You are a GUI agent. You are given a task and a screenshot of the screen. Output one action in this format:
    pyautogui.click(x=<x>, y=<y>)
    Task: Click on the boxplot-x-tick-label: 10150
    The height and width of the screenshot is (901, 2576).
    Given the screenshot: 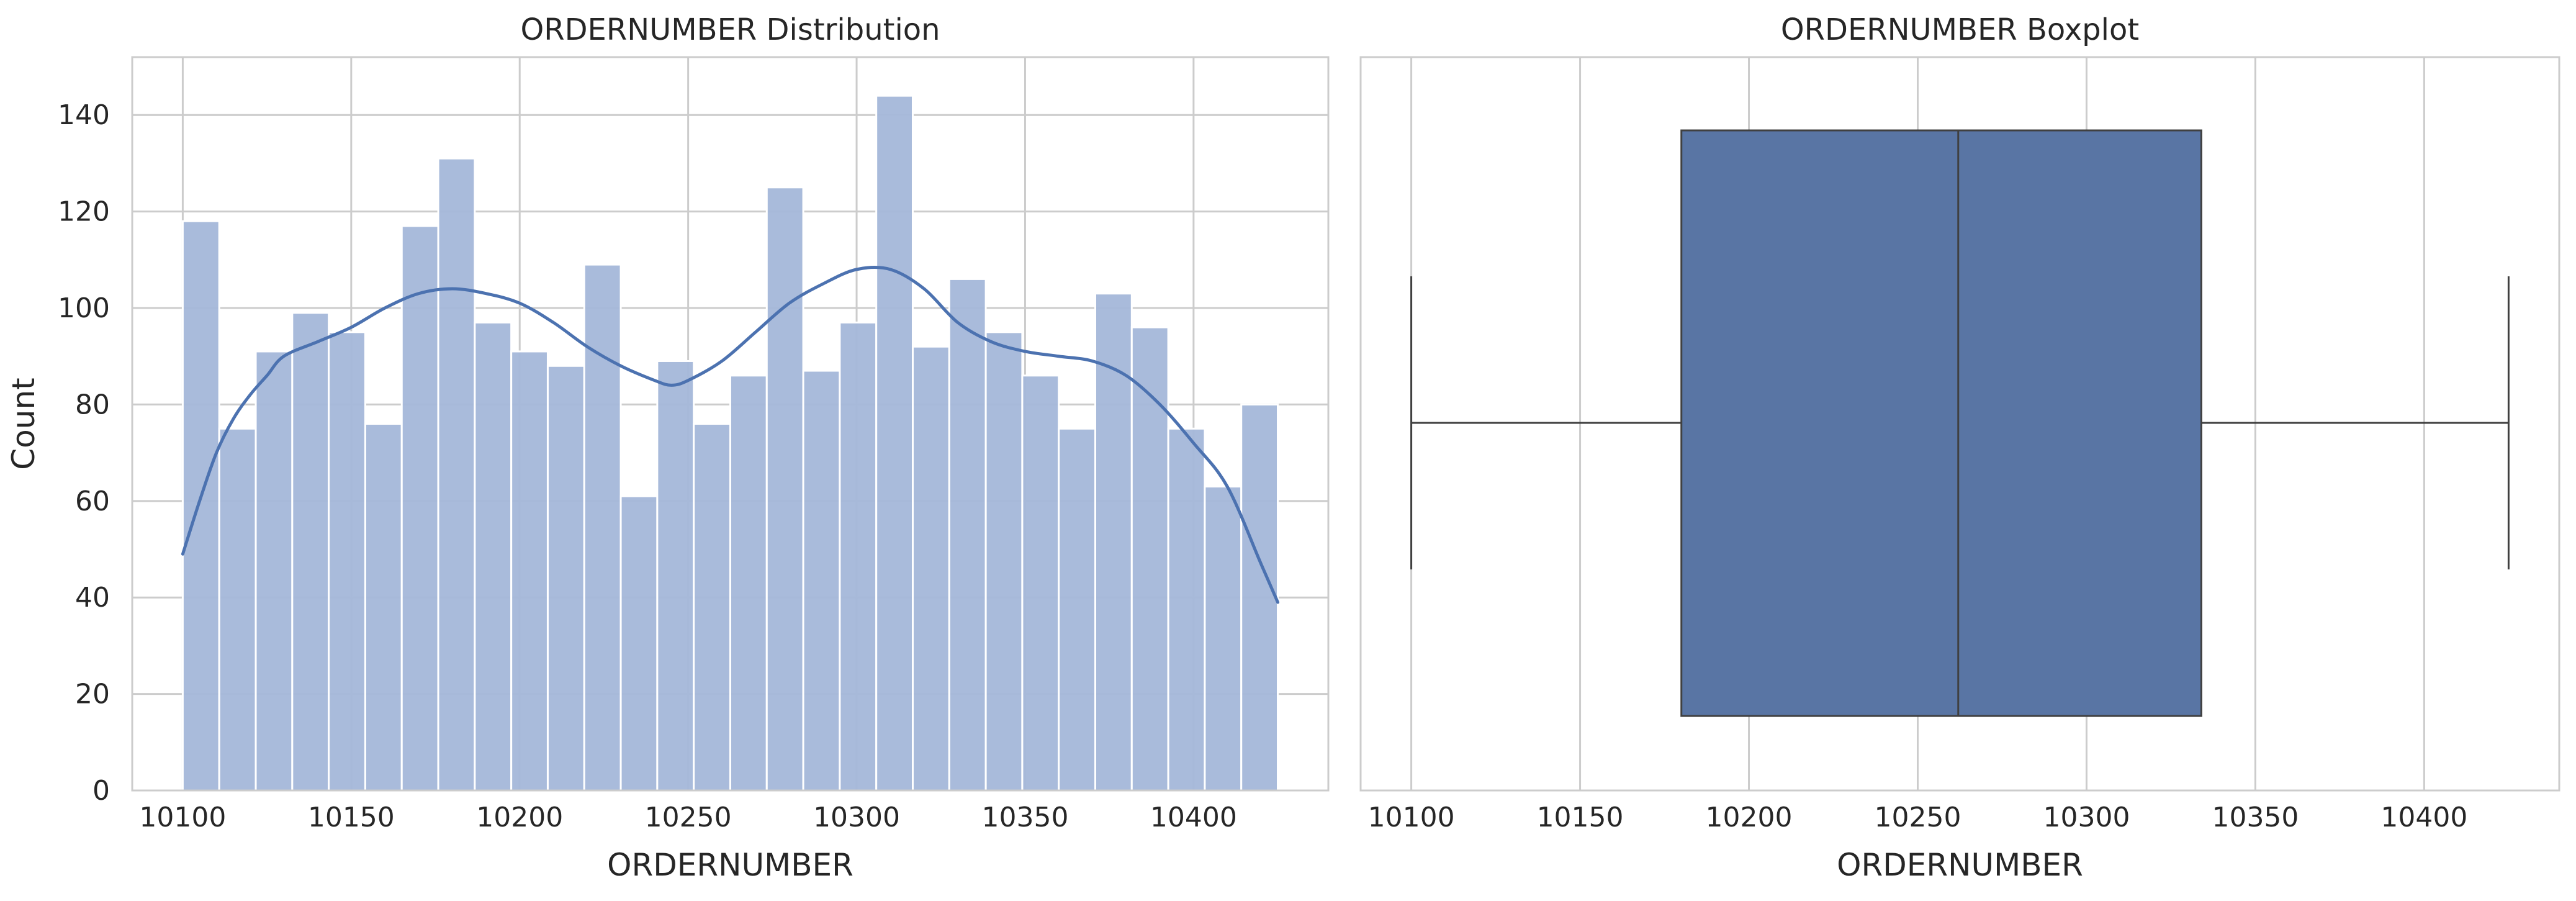 What is the action you would take?
    pyautogui.click(x=1580, y=817)
    